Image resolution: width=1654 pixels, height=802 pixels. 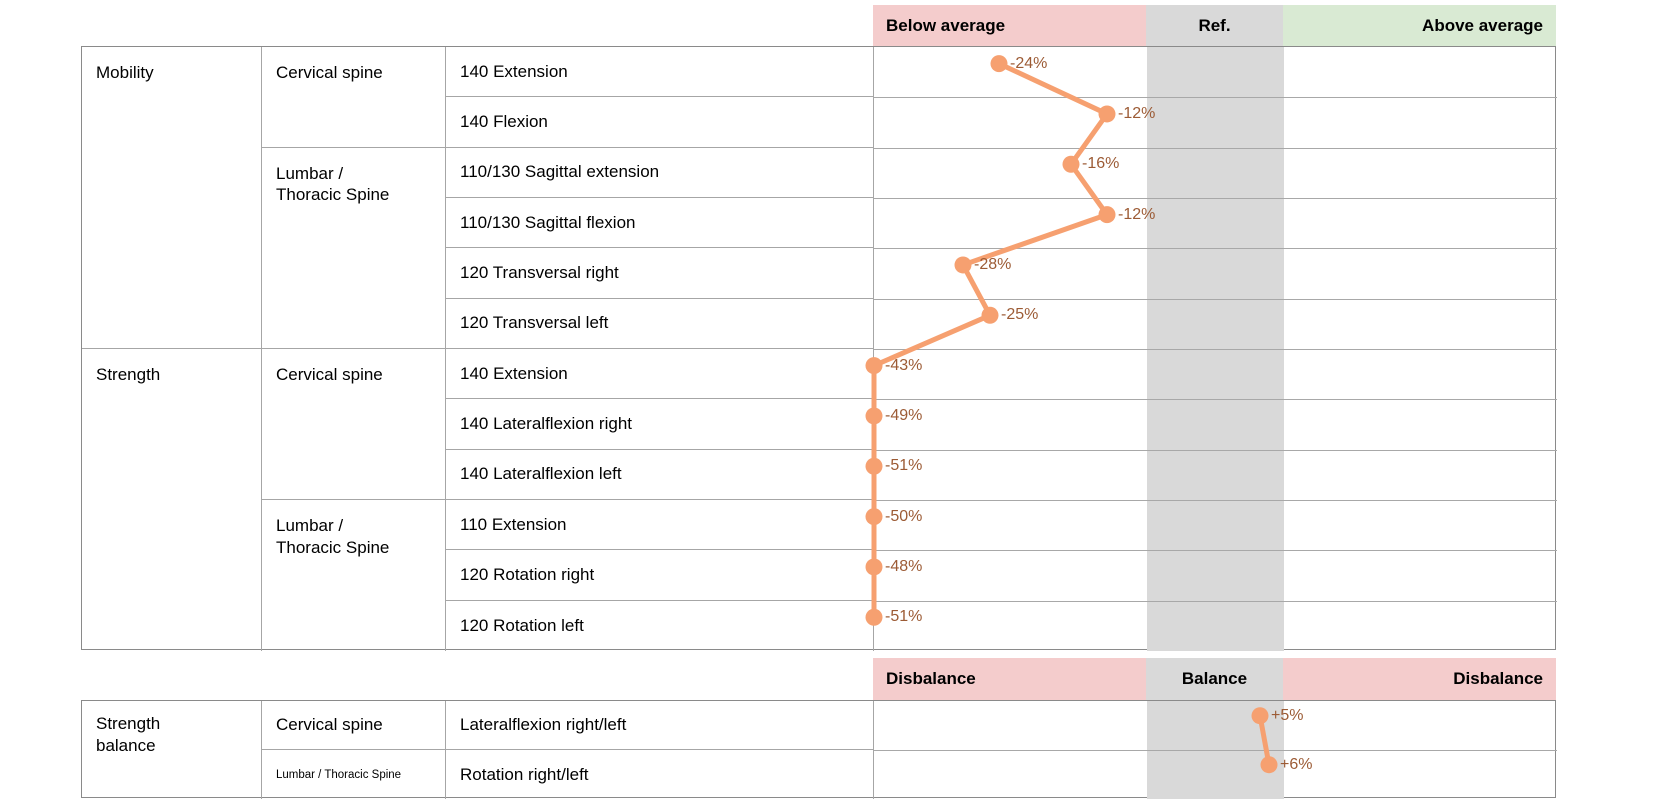 I want to click on region-cell-balance-cervical: Cervical spine, so click(x=354, y=725).